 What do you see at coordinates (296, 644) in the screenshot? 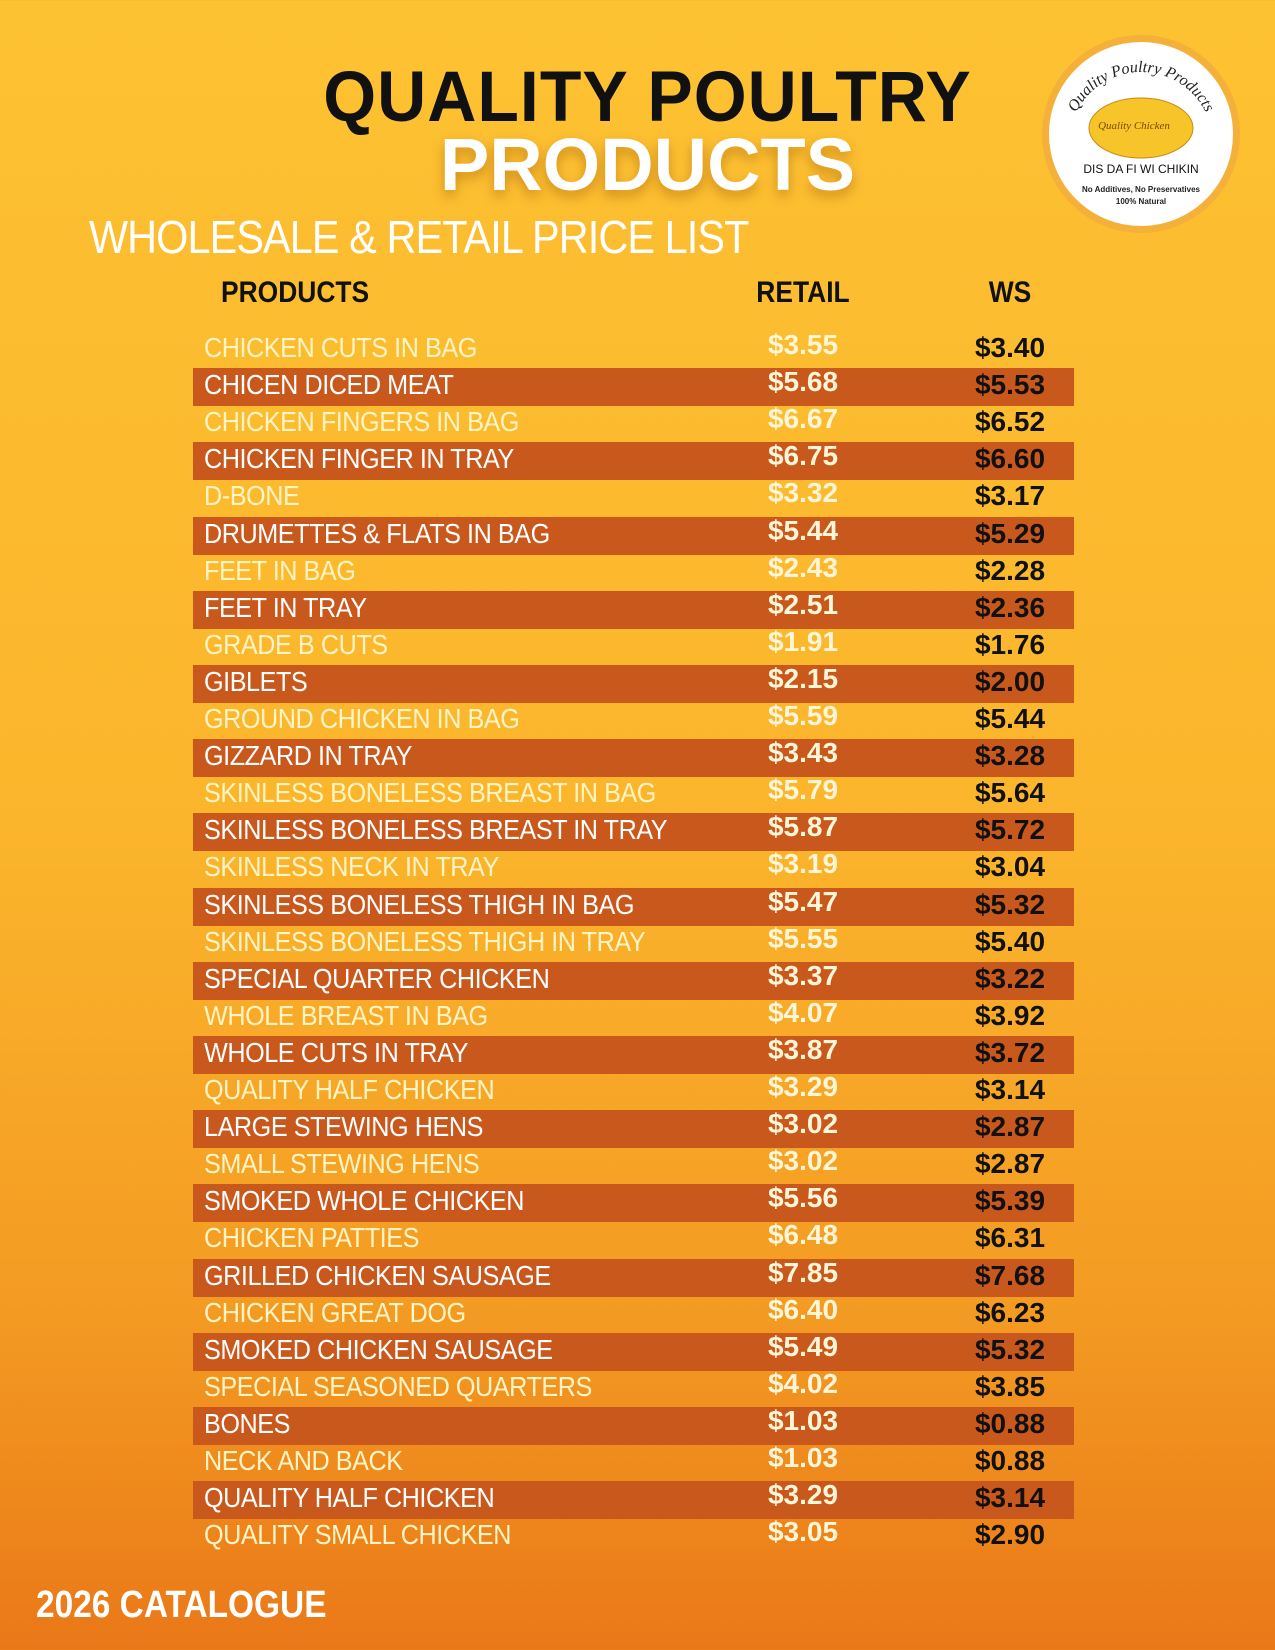
I see `product-name: GRADE B CUTS` at bounding box center [296, 644].